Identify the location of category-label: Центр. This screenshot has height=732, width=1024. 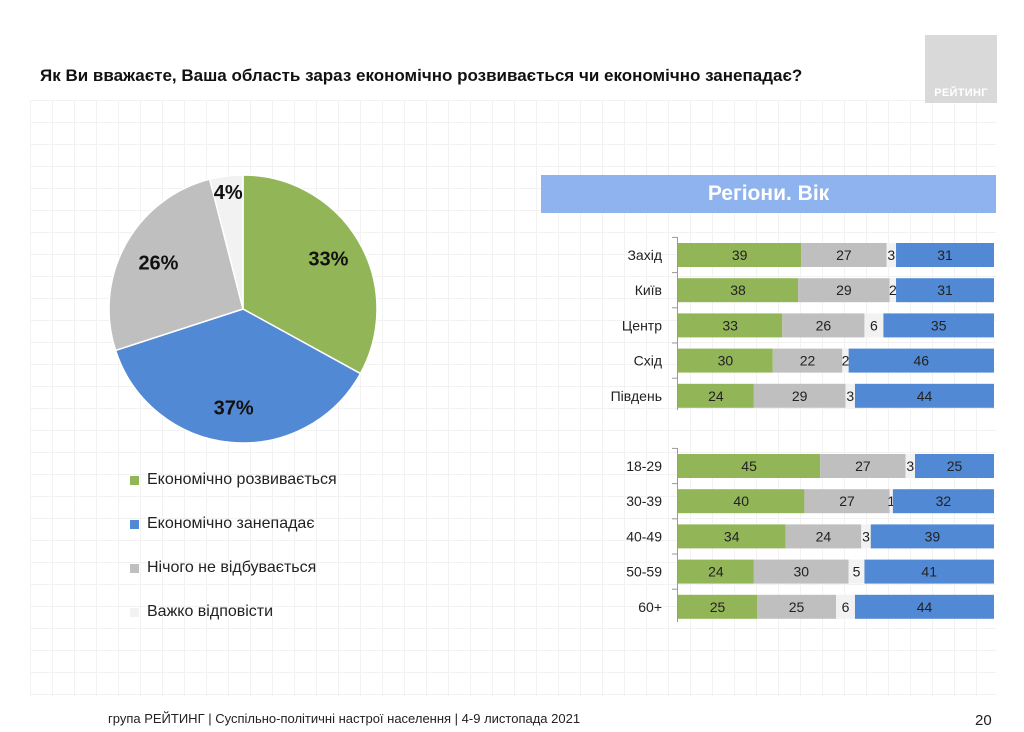
(642, 325).